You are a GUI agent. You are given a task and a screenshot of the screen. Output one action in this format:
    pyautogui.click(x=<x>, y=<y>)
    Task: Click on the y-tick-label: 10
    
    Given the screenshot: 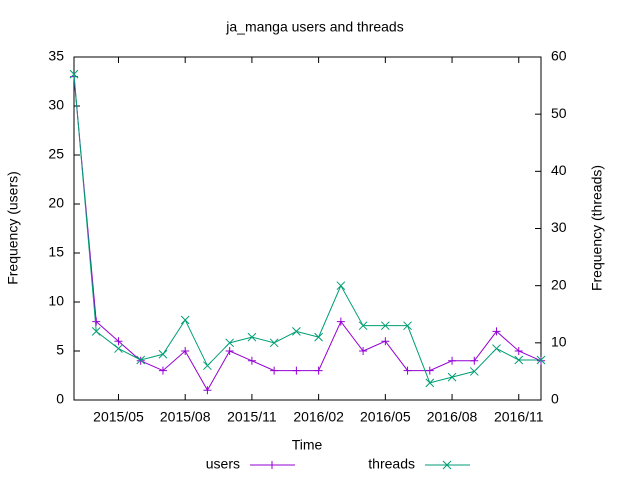 What is the action you would take?
    pyautogui.click(x=56, y=301)
    